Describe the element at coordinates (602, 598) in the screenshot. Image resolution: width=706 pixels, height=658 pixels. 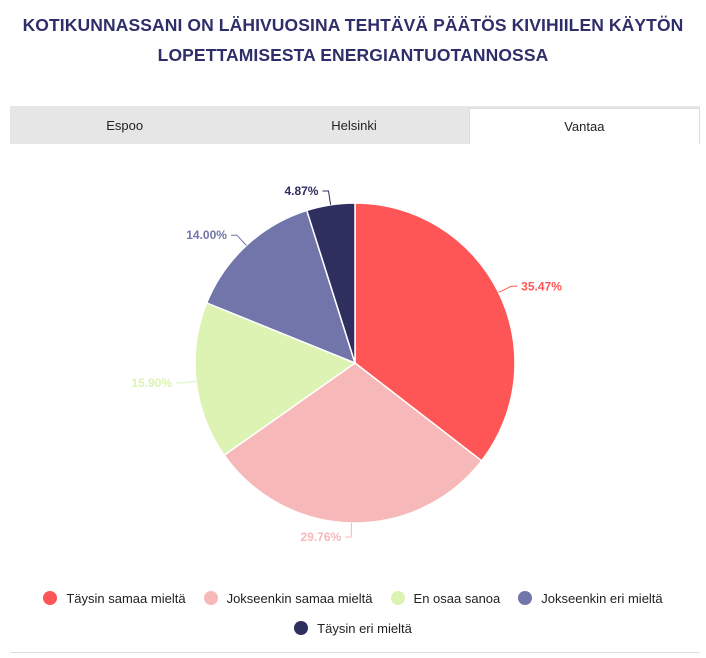
I see `legend-label: Jokseenkin eri mieltä` at that location.